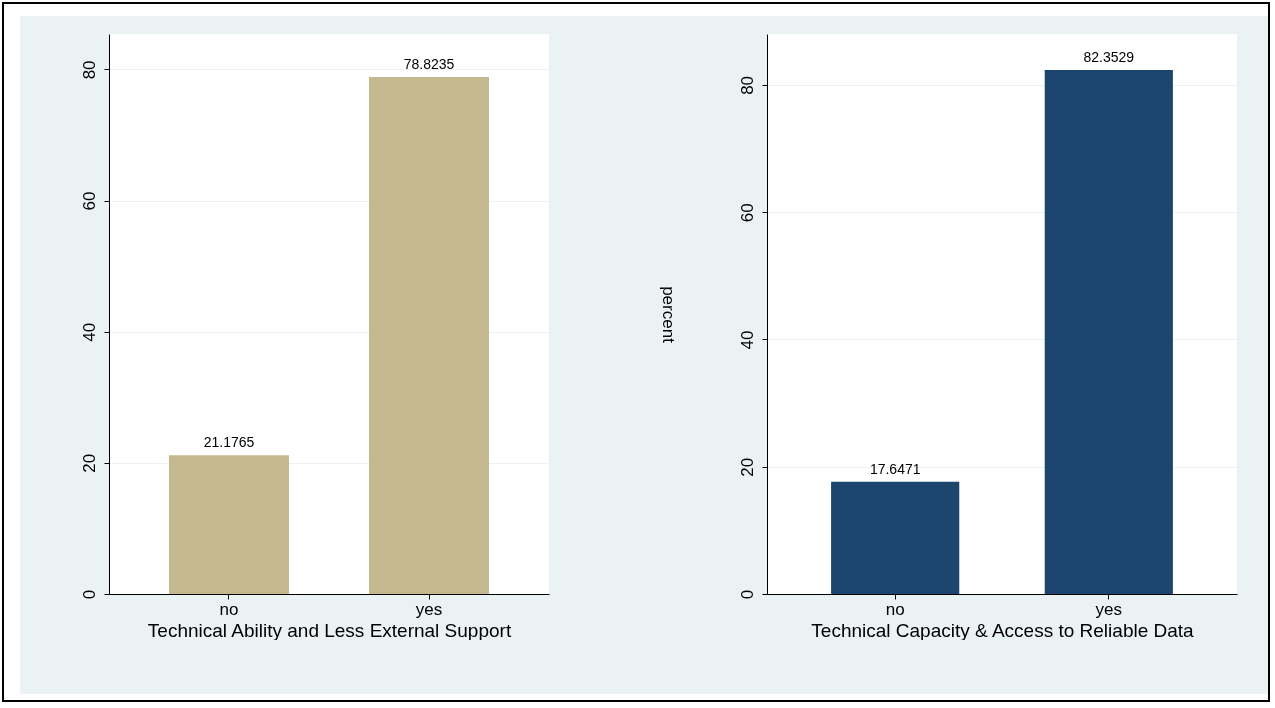 This screenshot has width=1275, height=708. Describe the element at coordinates (429, 64) in the screenshot. I see `data-label: 78.8235` at that location.